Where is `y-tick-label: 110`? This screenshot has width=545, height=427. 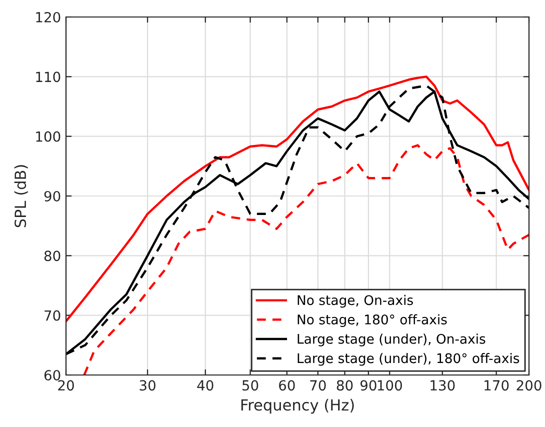 y-tick-label: 110 is located at coordinates (48, 77).